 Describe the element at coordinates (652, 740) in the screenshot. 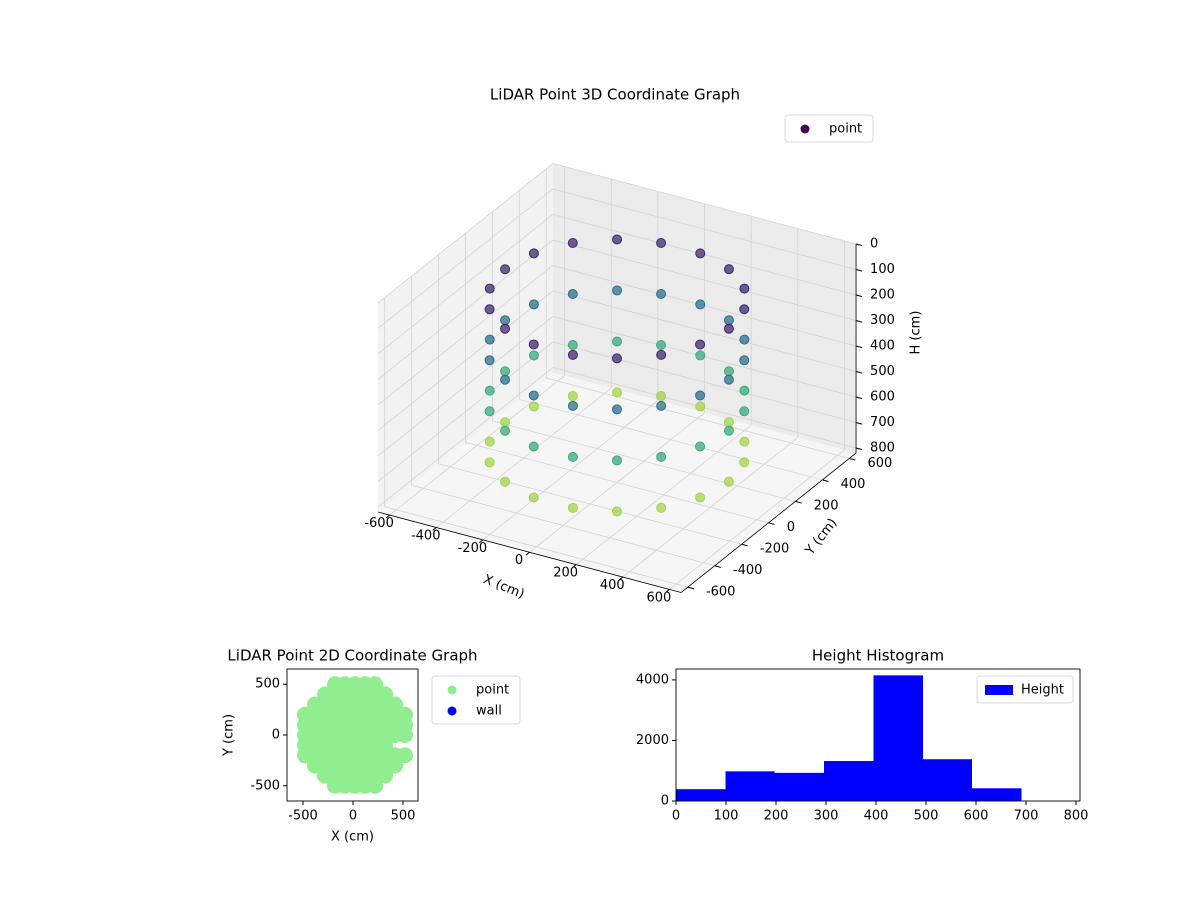

I see `y-tick-label: 2000` at that location.